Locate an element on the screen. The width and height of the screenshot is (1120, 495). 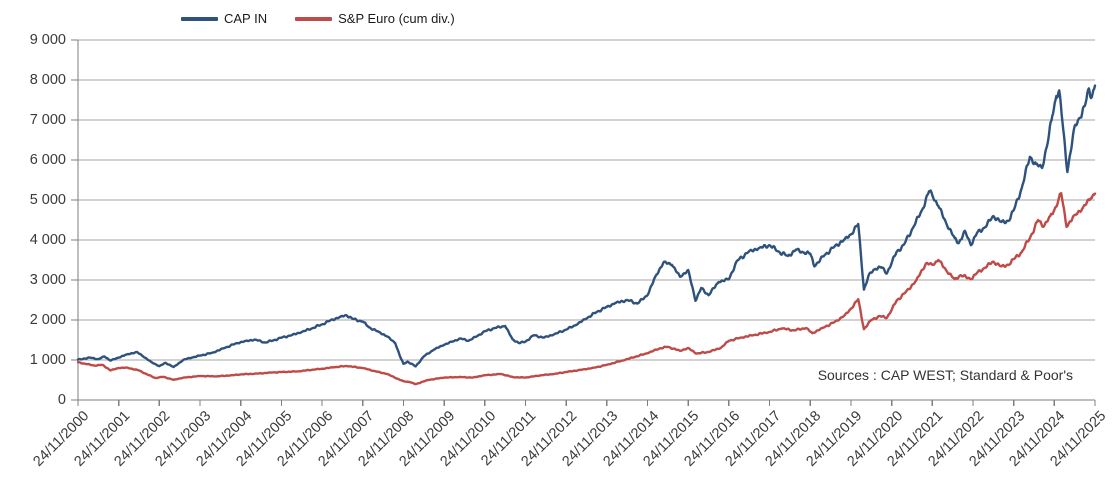
cap-in-legend-label: CAP IN is located at coordinates (246, 18).